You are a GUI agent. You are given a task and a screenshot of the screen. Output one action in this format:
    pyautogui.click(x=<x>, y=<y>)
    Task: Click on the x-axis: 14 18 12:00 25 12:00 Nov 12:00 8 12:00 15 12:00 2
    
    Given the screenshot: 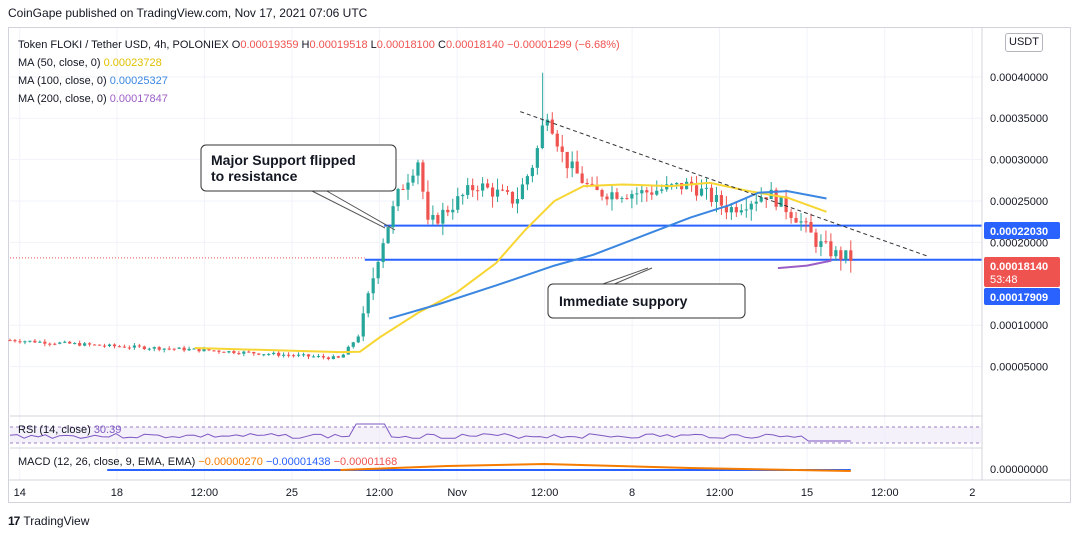 What is the action you would take?
    pyautogui.click(x=539, y=489)
    